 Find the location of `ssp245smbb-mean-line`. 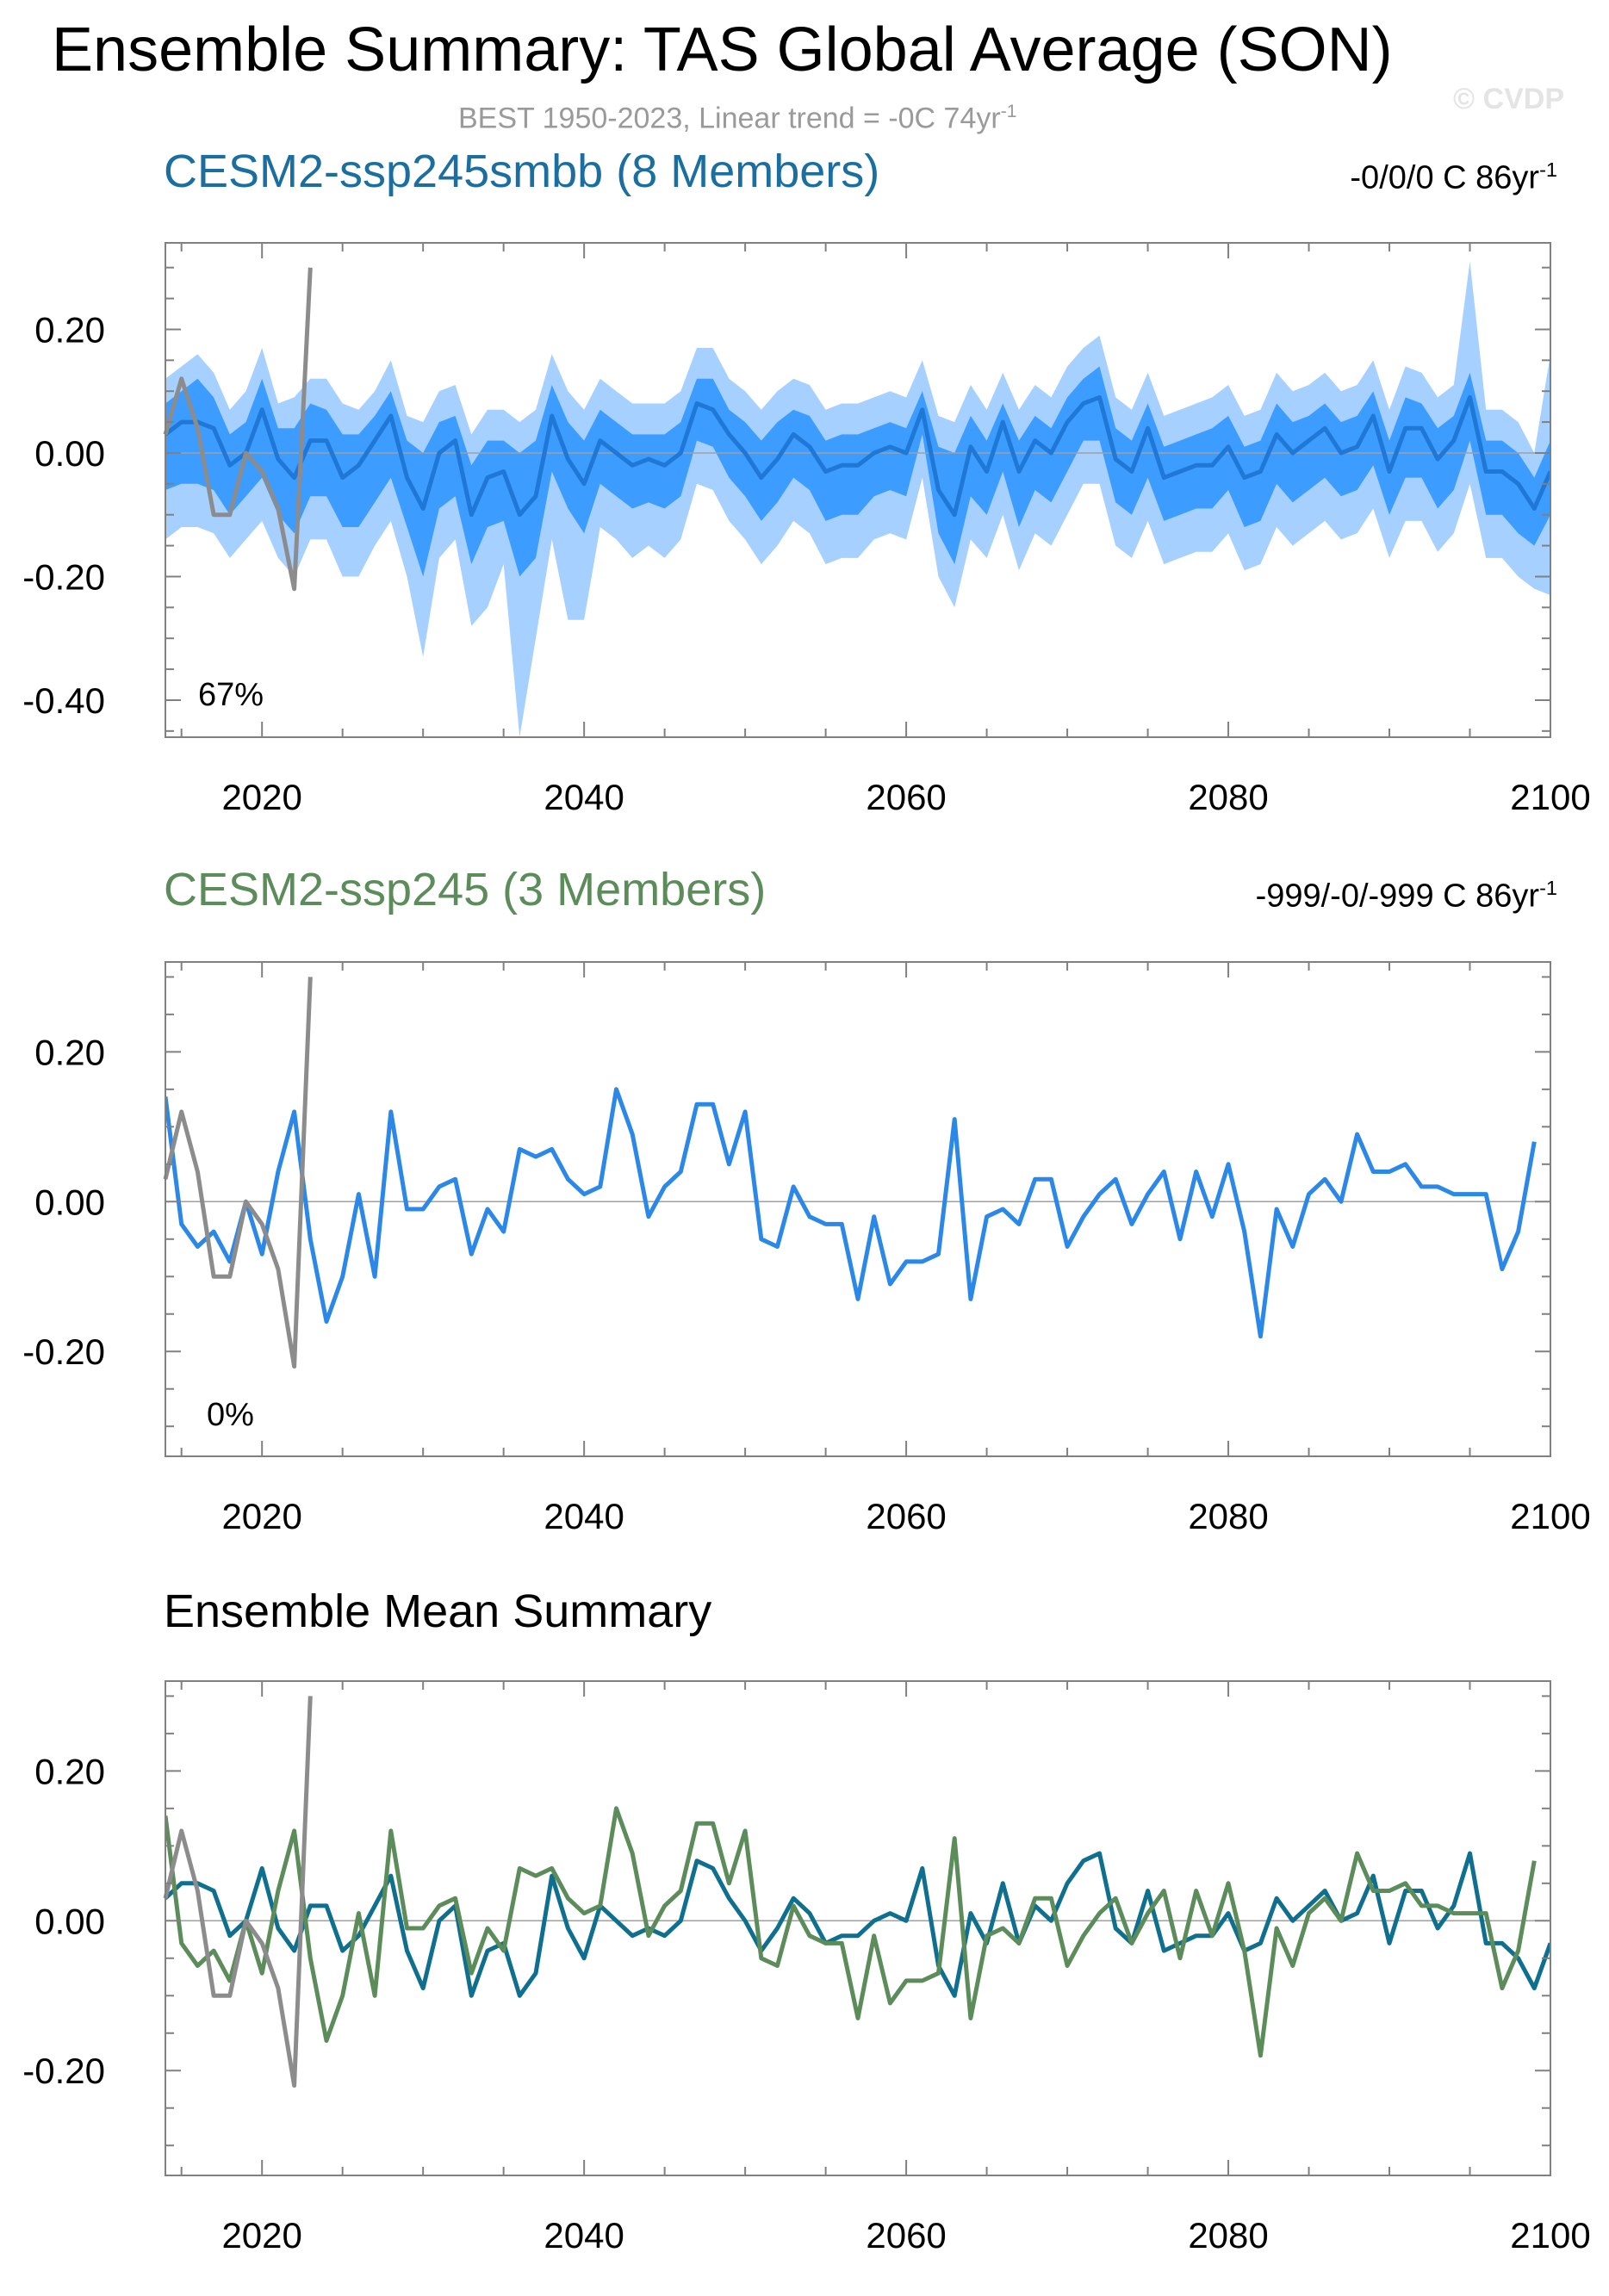

ssp245smbb-mean-line is located at coordinates (857, 1924).